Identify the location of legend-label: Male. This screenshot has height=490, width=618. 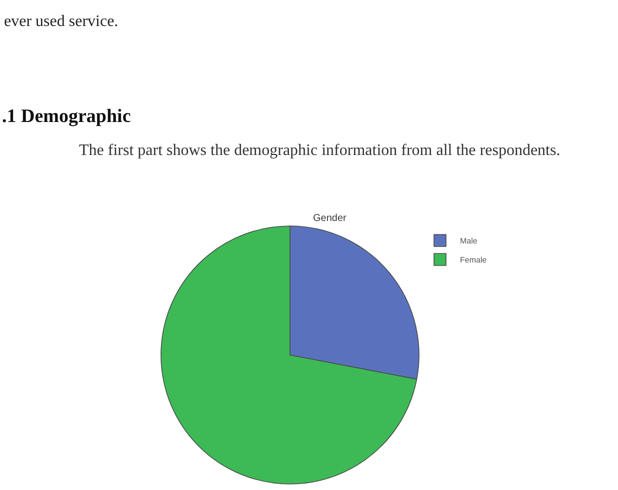
(469, 241).